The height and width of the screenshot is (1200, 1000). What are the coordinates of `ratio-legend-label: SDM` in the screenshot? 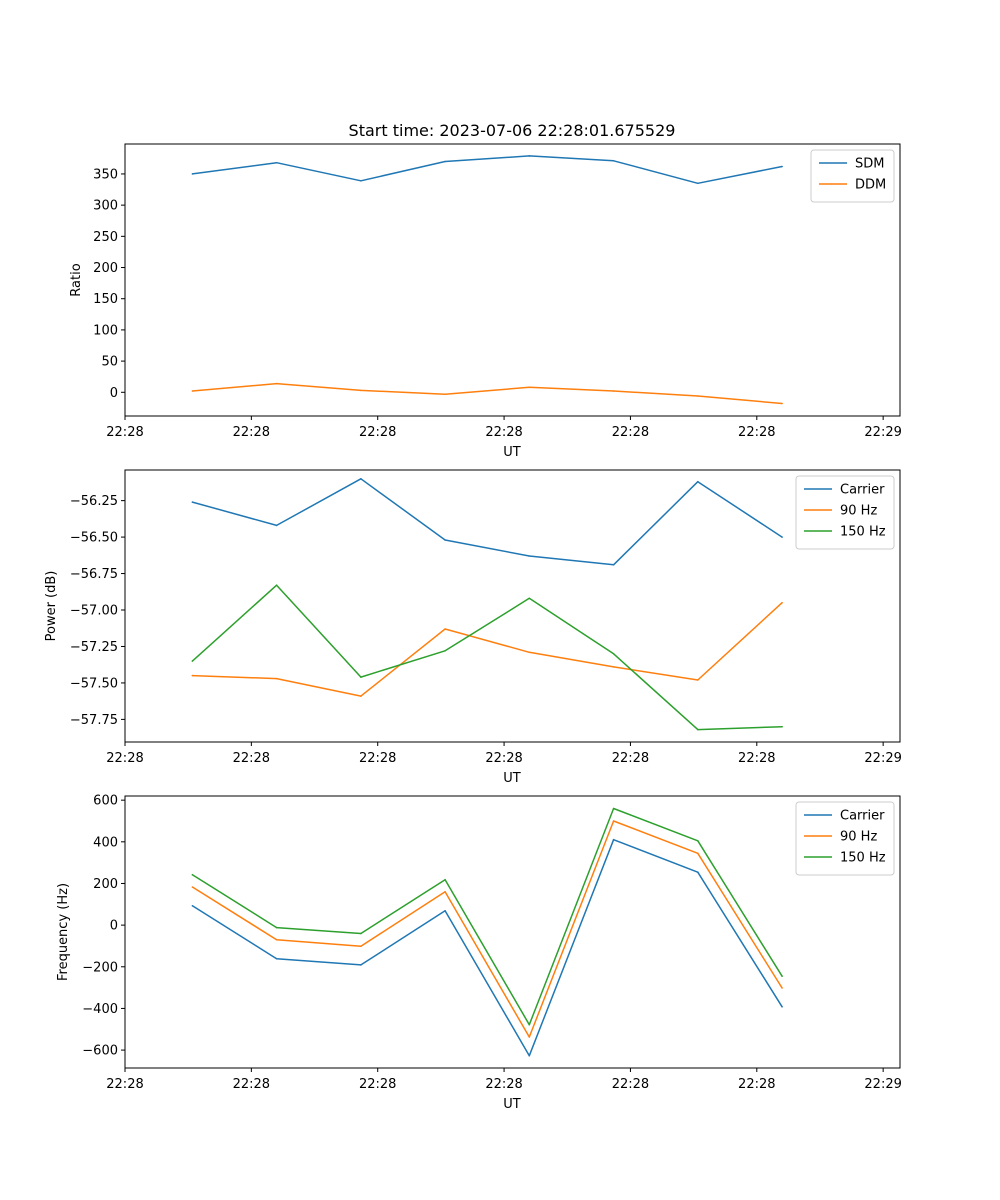 It's located at (869, 164).